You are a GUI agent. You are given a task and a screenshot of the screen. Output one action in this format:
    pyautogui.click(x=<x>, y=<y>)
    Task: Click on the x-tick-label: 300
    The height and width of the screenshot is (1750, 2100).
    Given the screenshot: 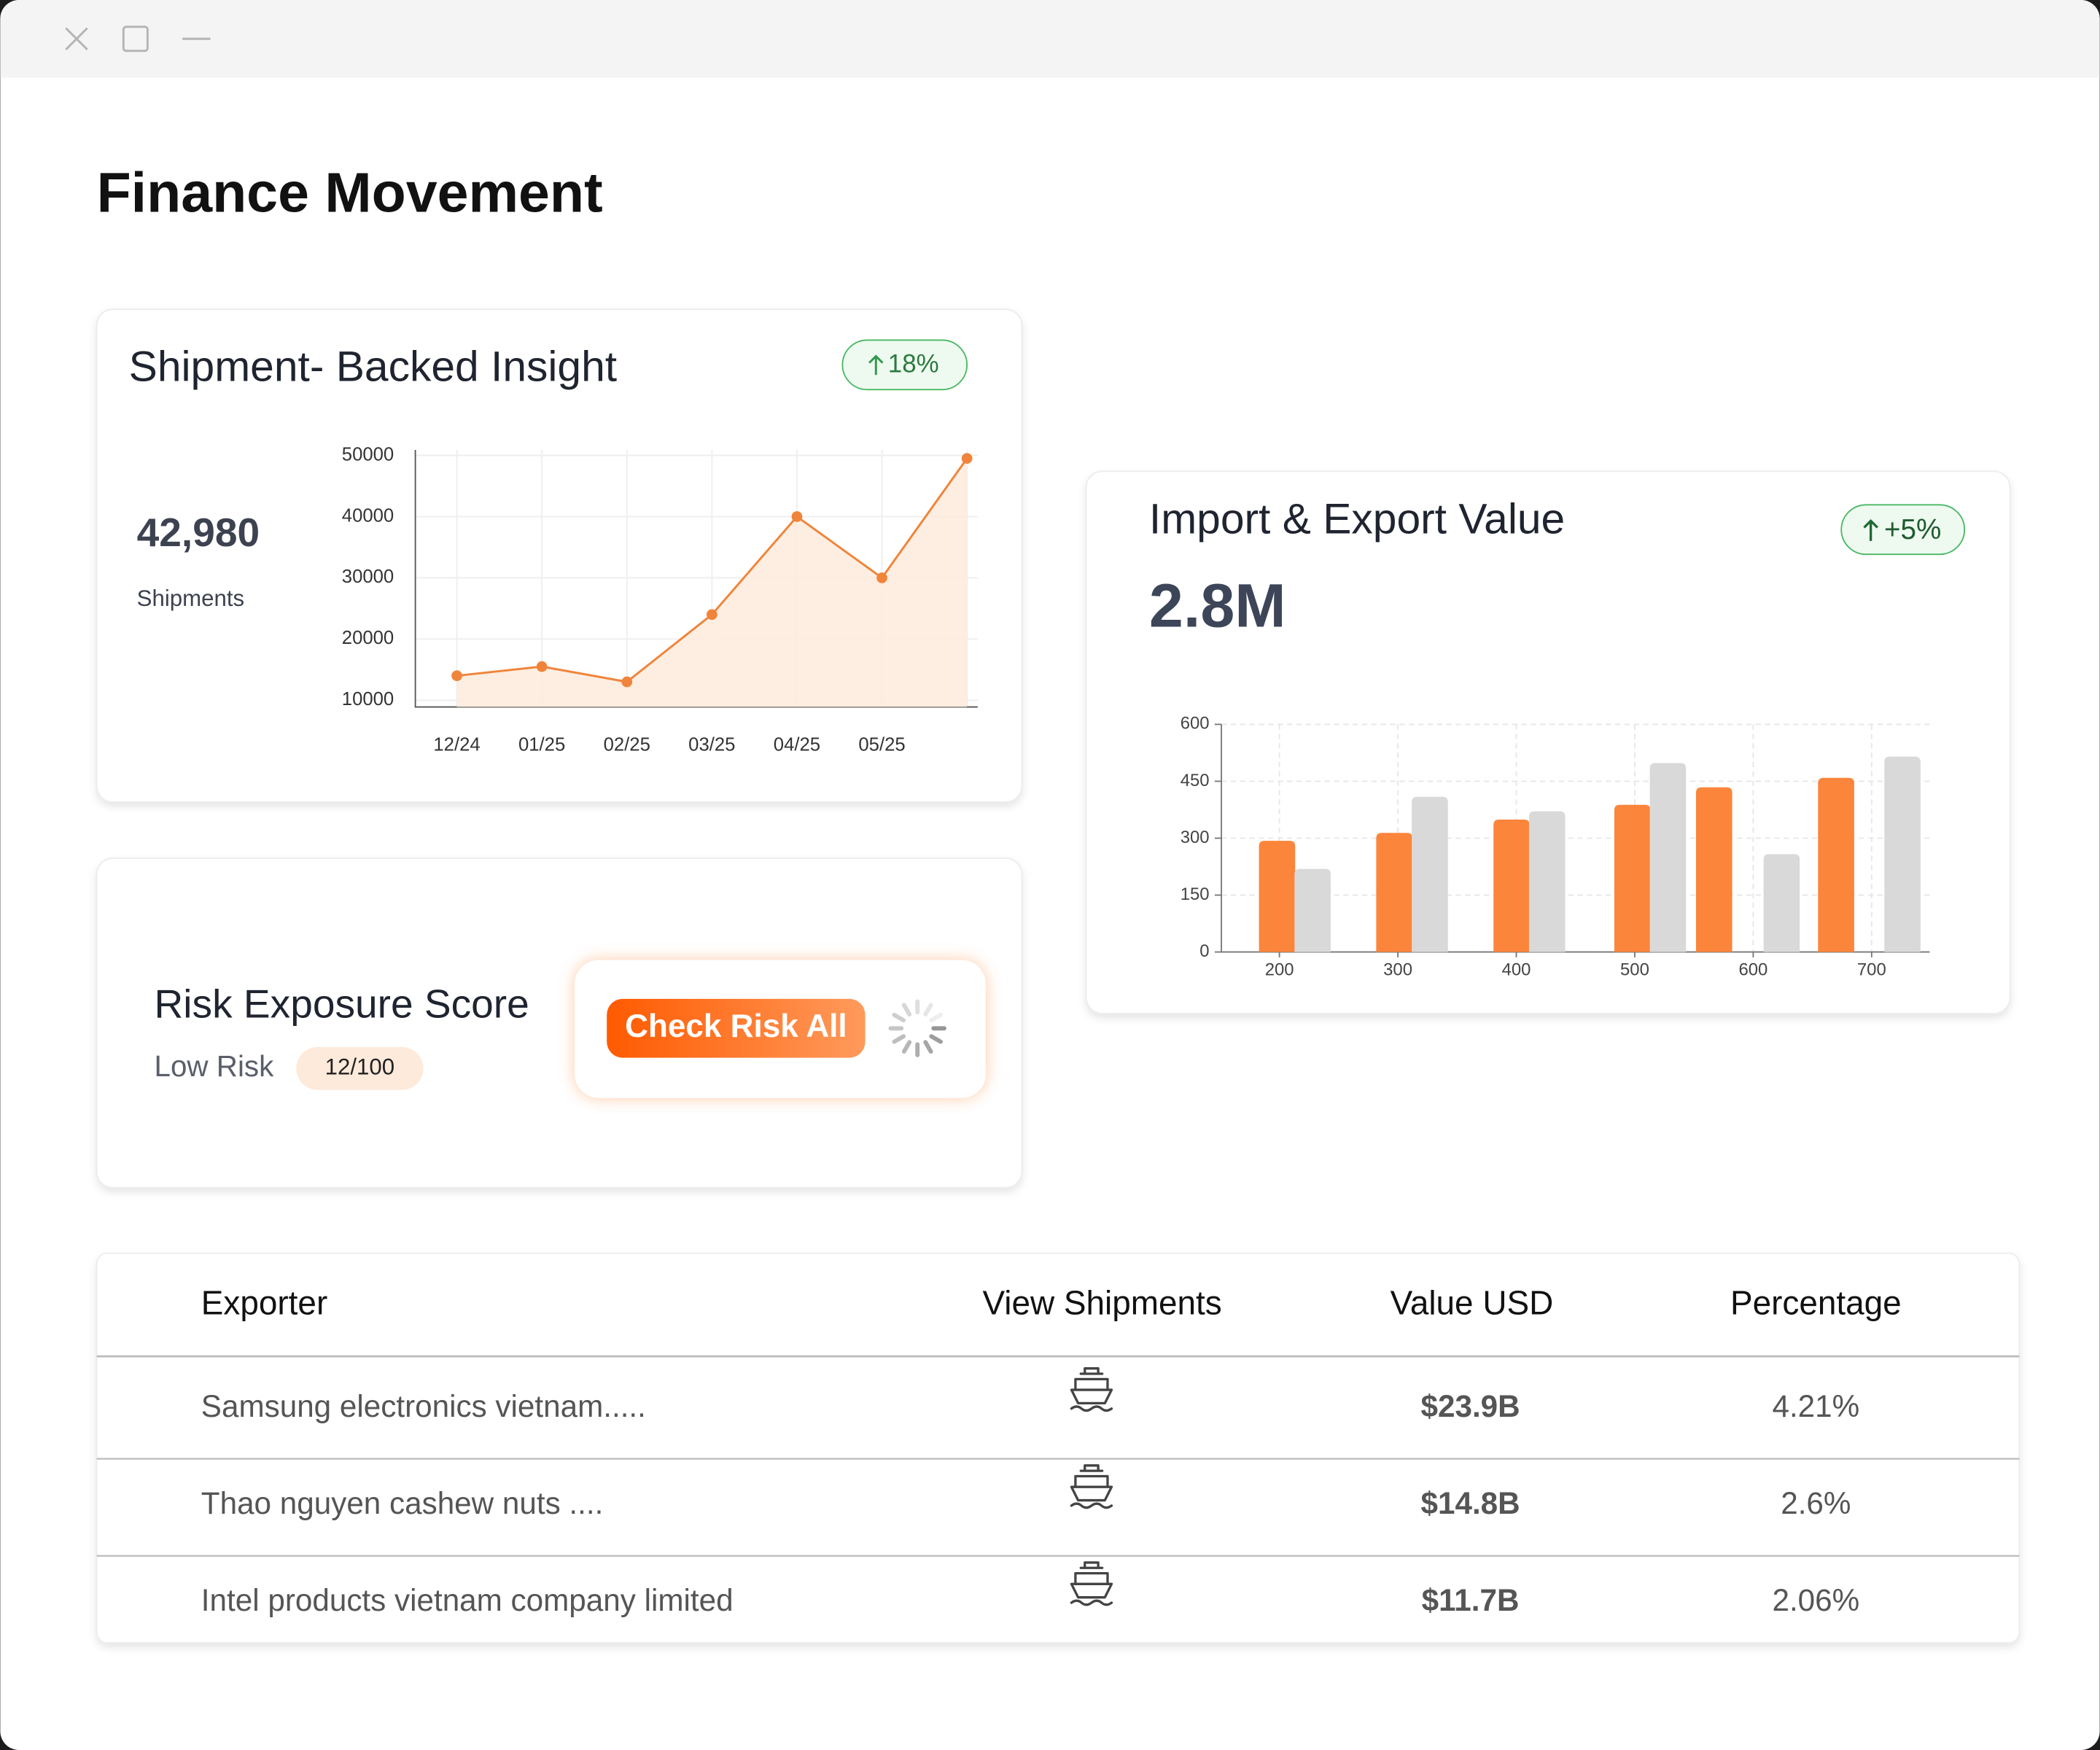 What is the action you would take?
    pyautogui.click(x=1397, y=970)
    